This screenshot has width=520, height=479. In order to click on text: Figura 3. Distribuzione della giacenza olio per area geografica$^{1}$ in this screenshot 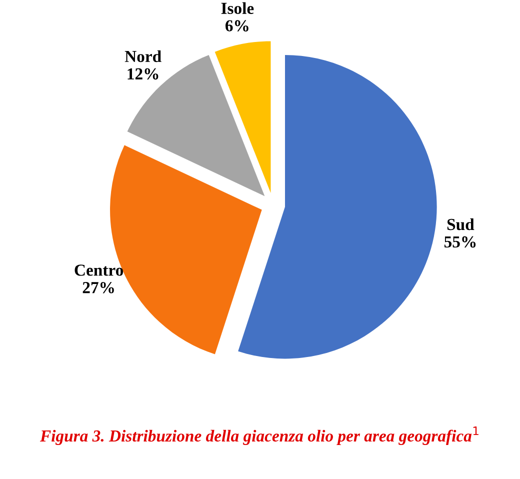, I will do `click(259, 435)`.